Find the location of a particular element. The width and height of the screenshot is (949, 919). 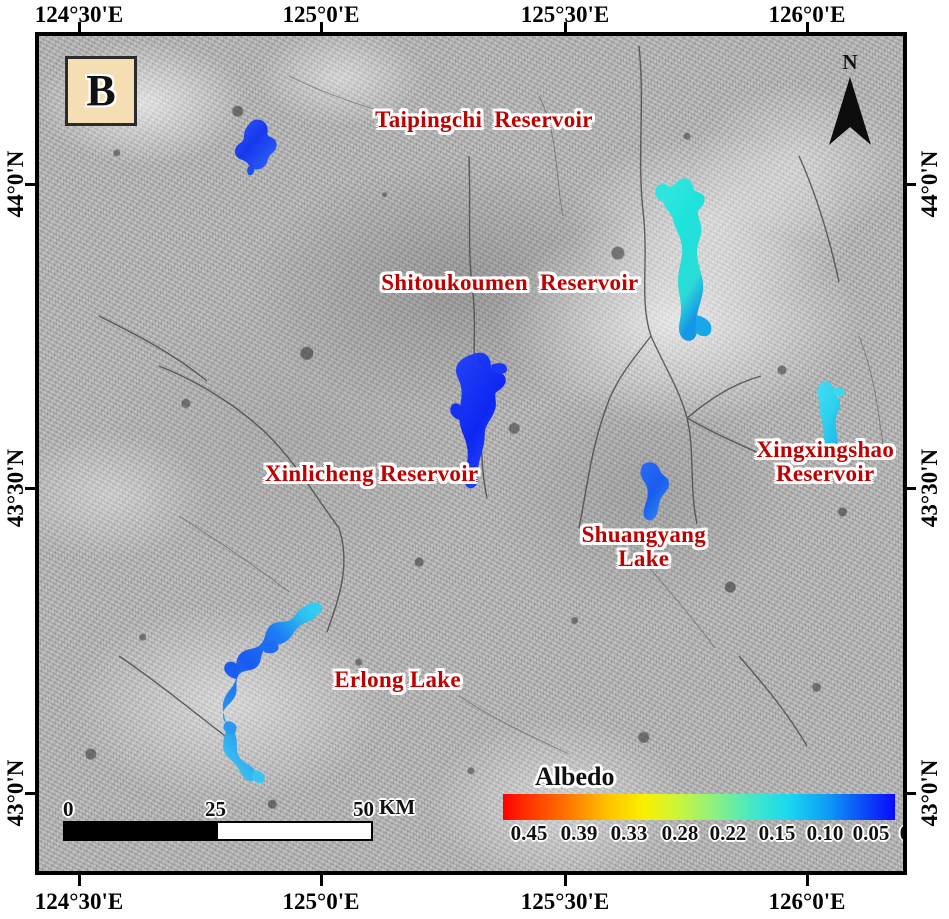

legend-tick-8: 0 is located at coordinates (901, 833).